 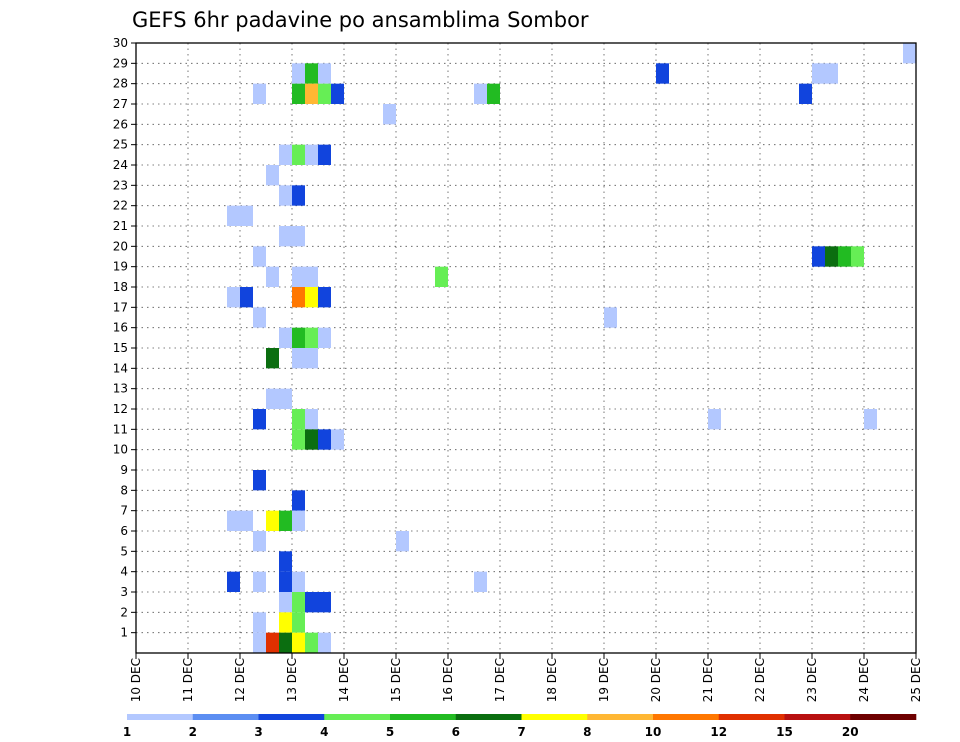 I want to click on y-tick-label: 18, so click(x=120, y=287).